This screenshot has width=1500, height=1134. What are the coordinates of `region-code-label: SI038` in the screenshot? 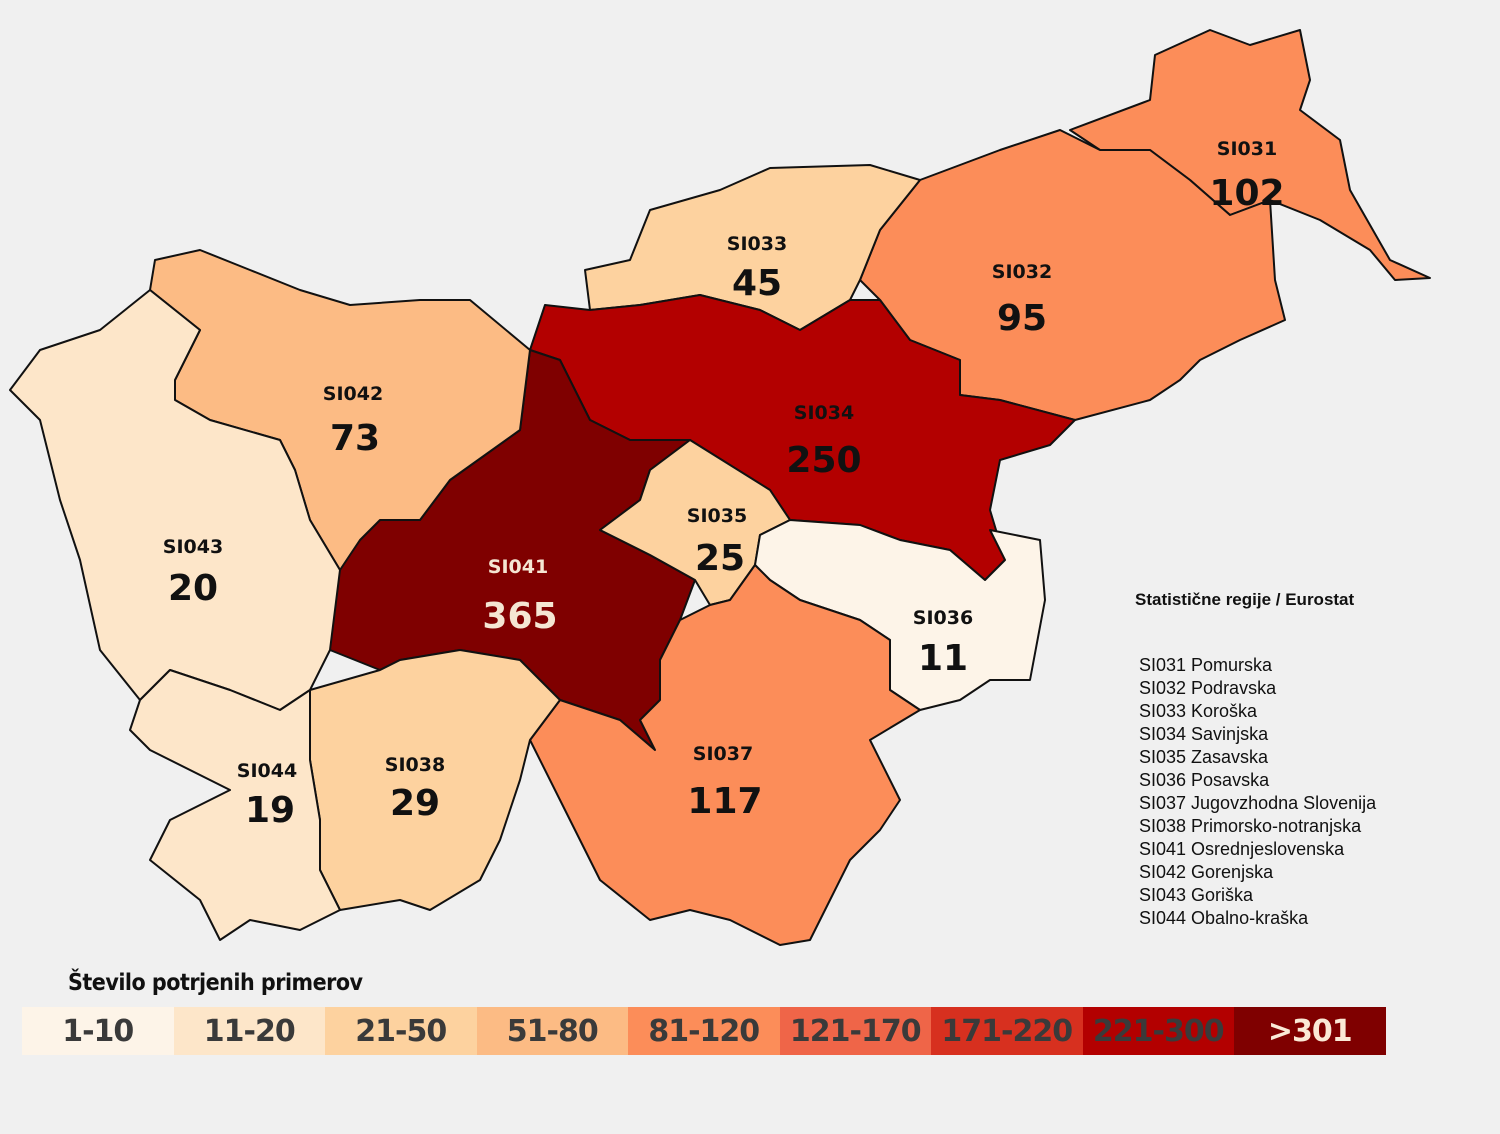 It's located at (415, 765).